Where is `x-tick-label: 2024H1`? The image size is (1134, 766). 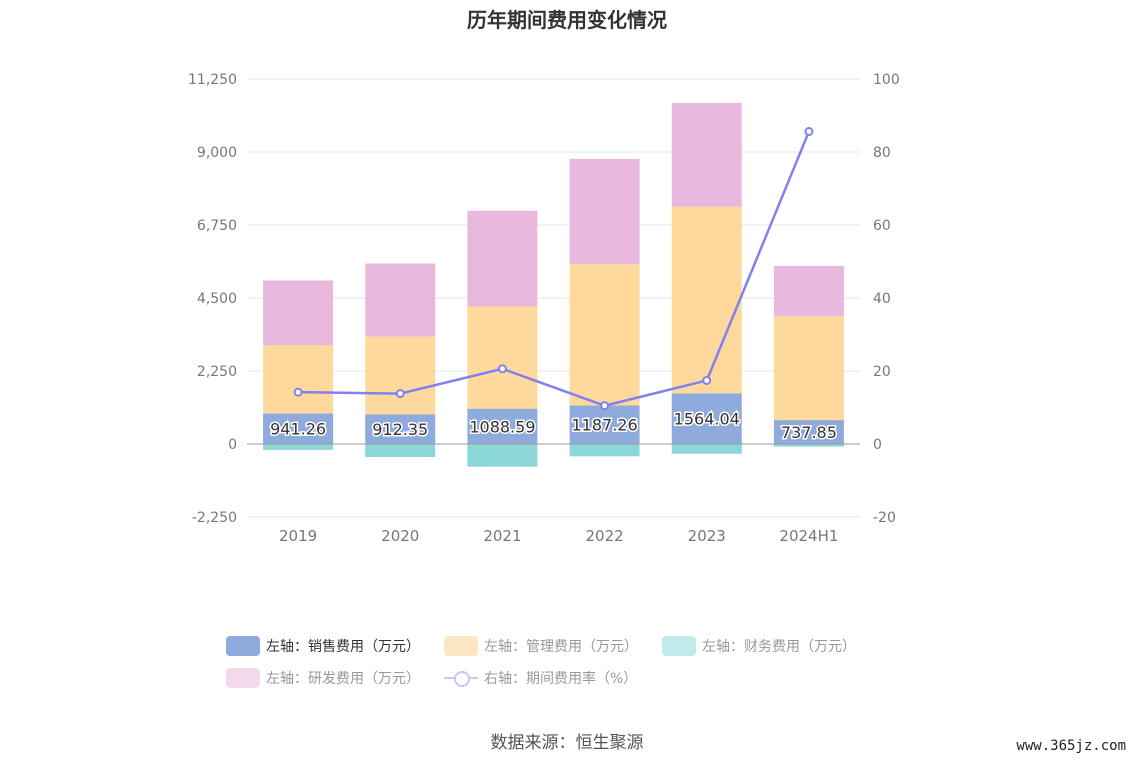
x-tick-label: 2024H1 is located at coordinates (808, 536).